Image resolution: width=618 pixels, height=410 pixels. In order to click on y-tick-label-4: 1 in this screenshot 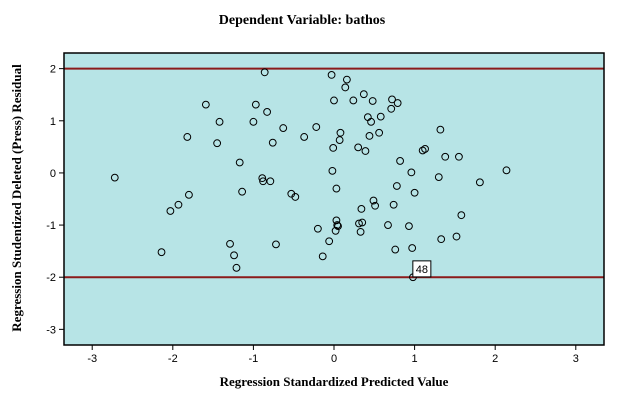, I will do `click(53, 122)`.